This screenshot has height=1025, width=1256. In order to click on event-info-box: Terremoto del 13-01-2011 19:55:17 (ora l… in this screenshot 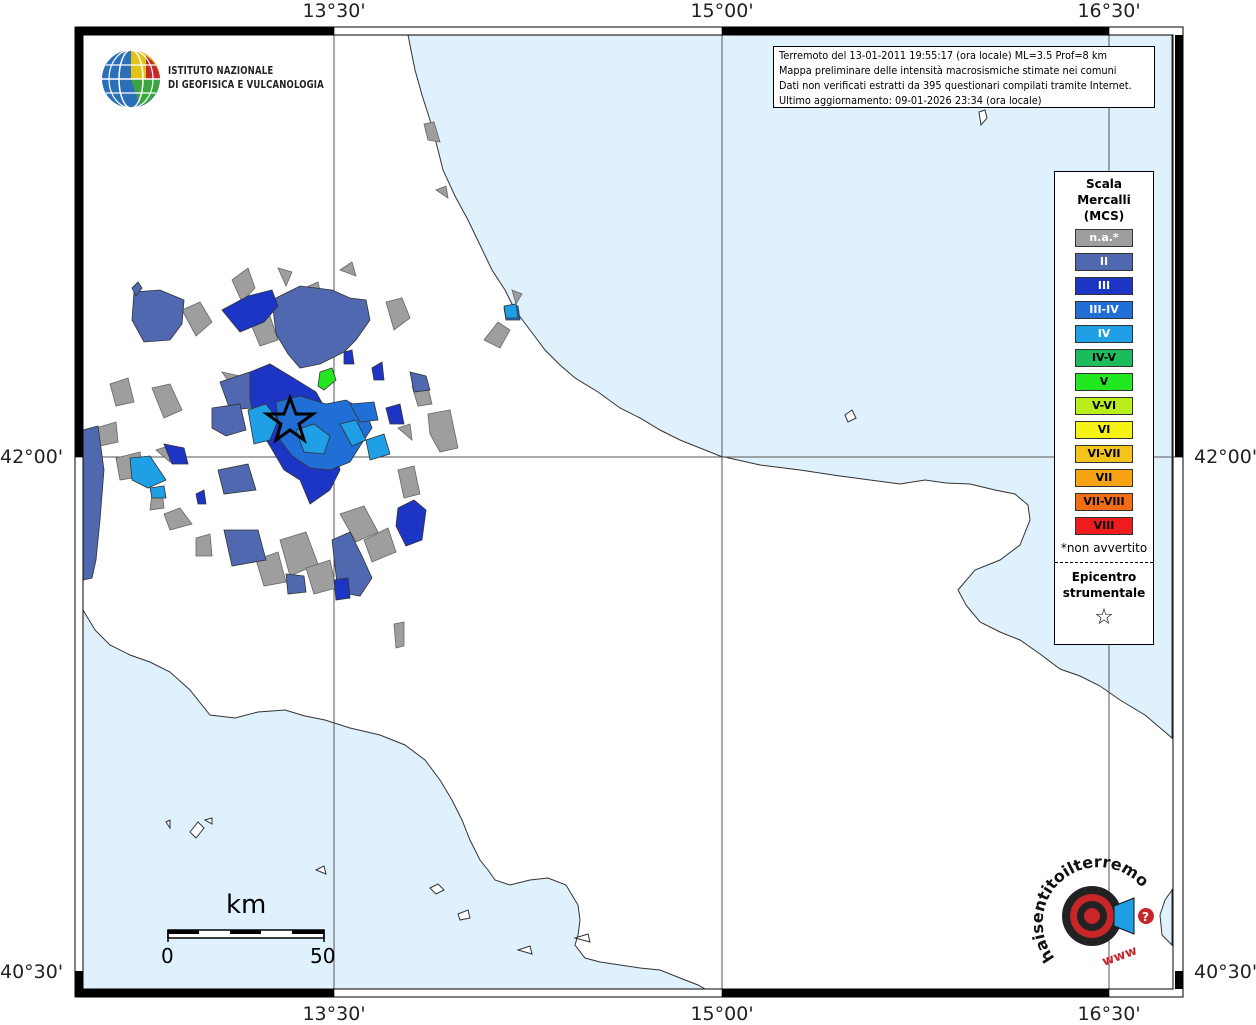, I will do `click(964, 77)`.